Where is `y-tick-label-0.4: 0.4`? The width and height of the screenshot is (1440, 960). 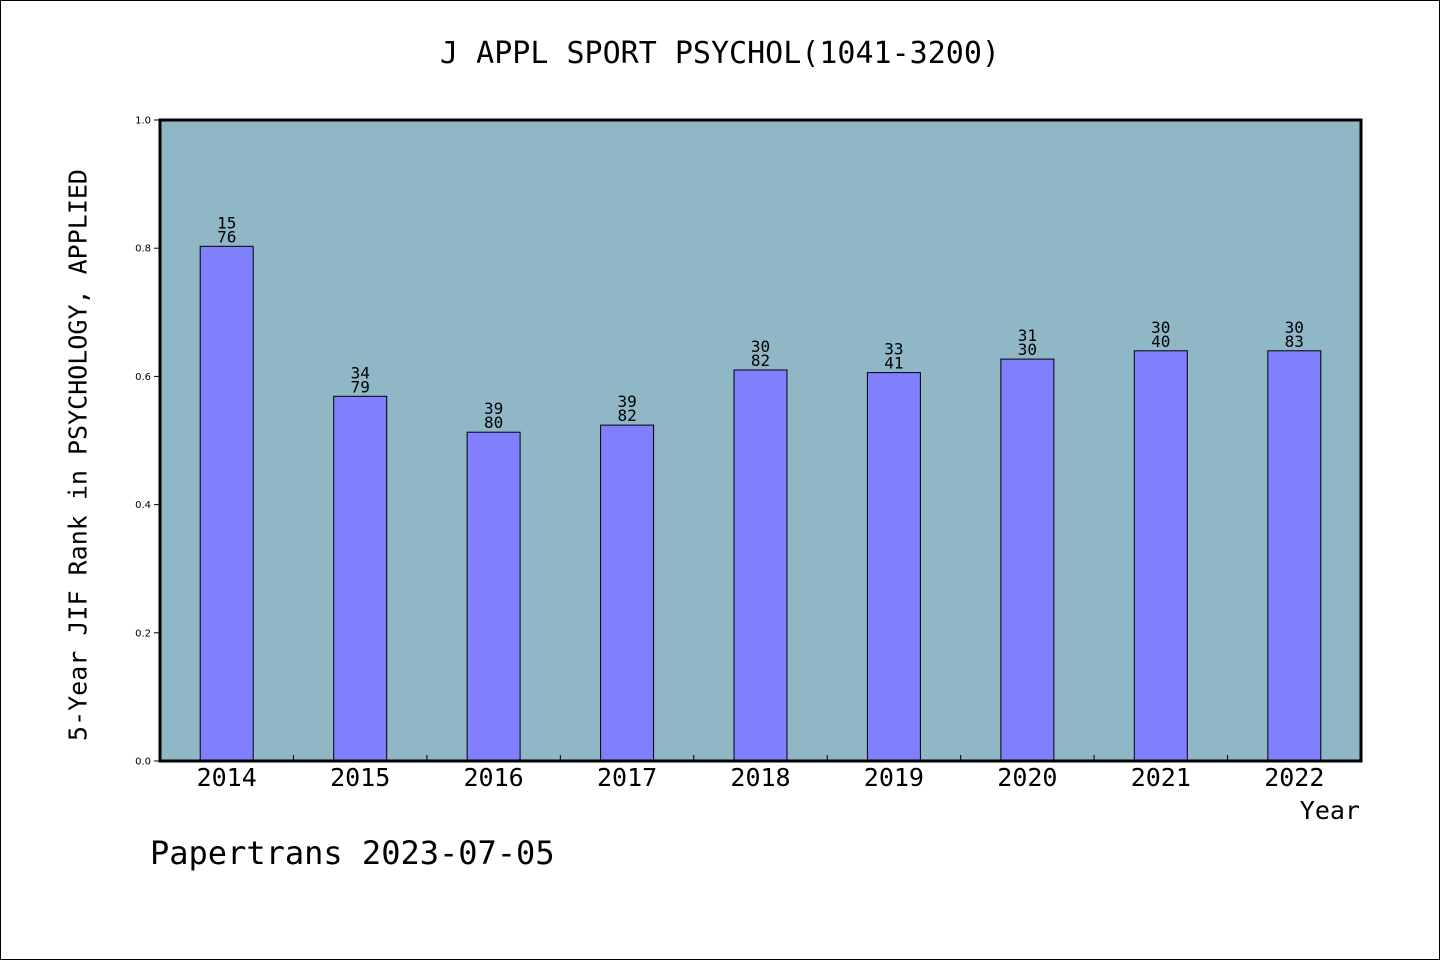
y-tick-label-0.4: 0.4 is located at coordinates (143, 505).